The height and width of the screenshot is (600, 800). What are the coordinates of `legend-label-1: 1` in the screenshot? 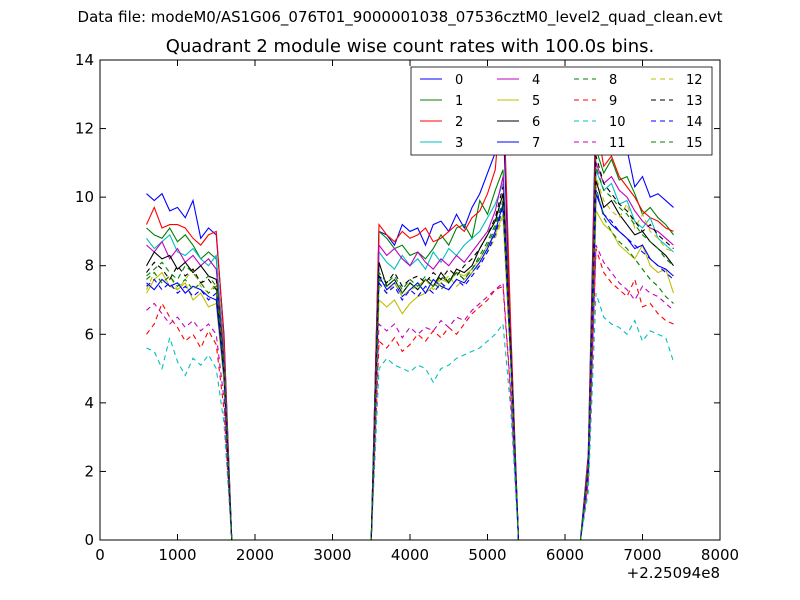 It's located at (459, 101).